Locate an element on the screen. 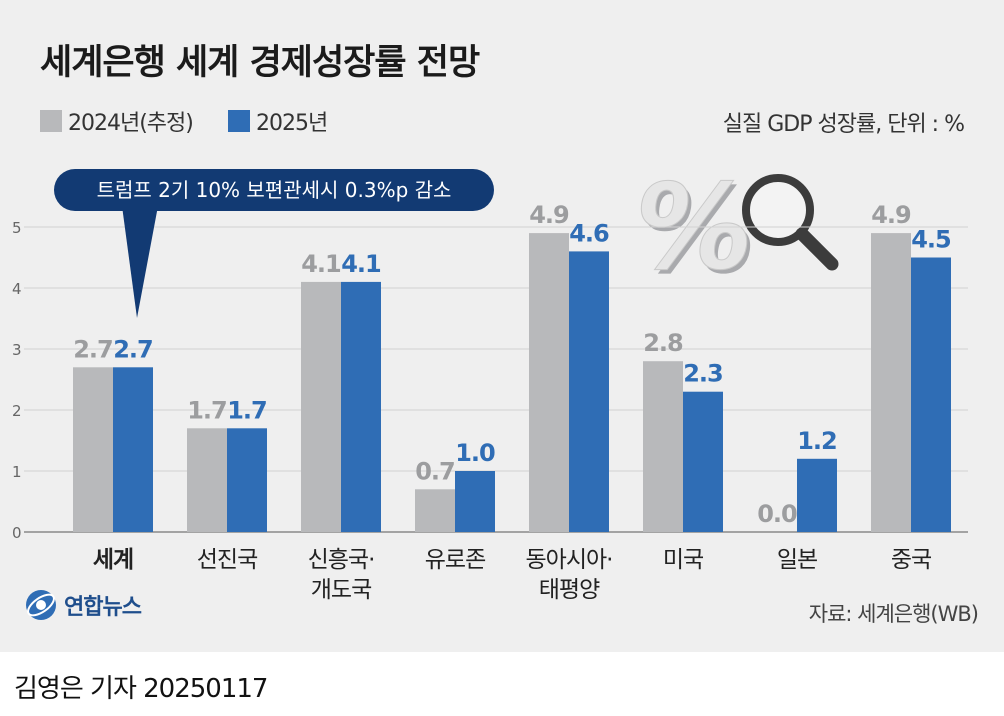 This screenshot has width=1004, height=716. data-label-2024: 0.7 is located at coordinates (435, 471).